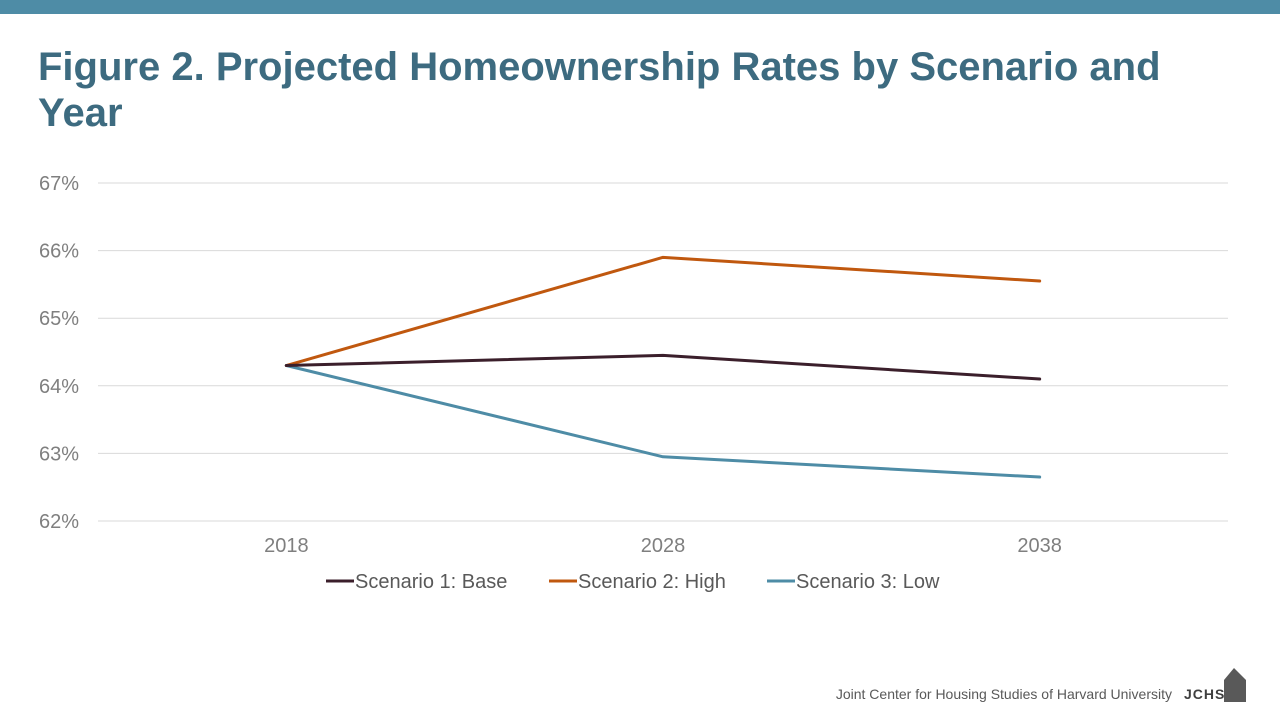  Describe the element at coordinates (431, 582) in the screenshot. I see `legend-label: Scenario 1: Base` at that location.